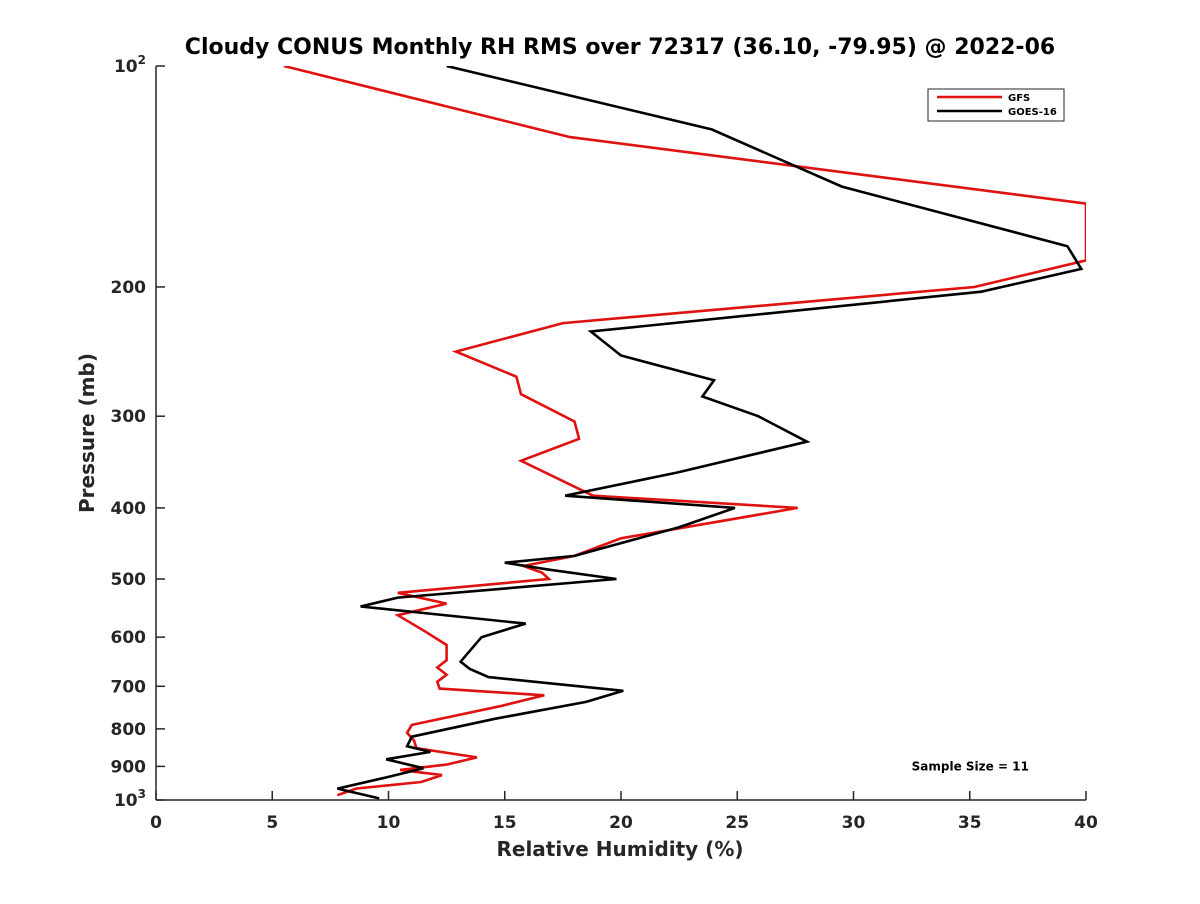  What do you see at coordinates (87, 433) in the screenshot?
I see `y-axis-label: Pressure (mb)` at bounding box center [87, 433].